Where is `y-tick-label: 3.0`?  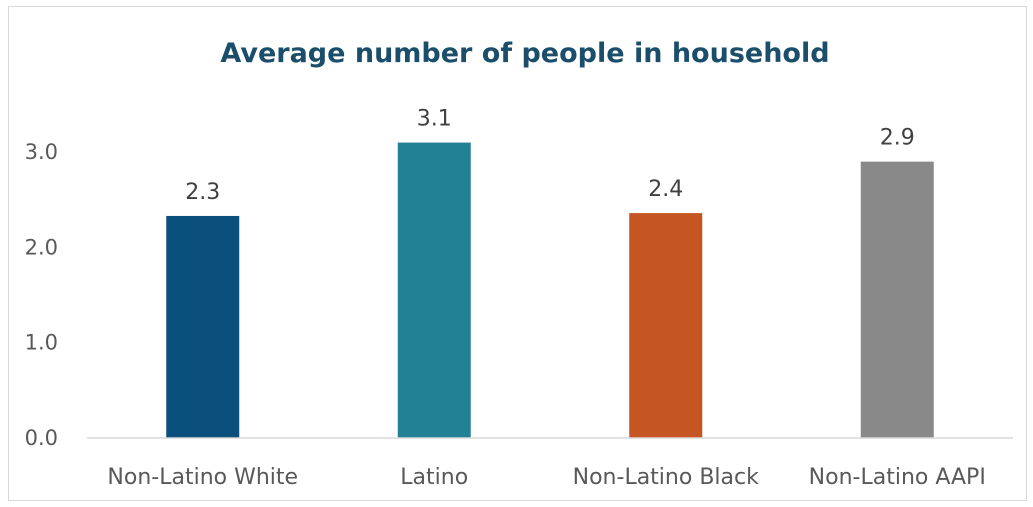 y-tick-label: 3.0 is located at coordinates (41, 152).